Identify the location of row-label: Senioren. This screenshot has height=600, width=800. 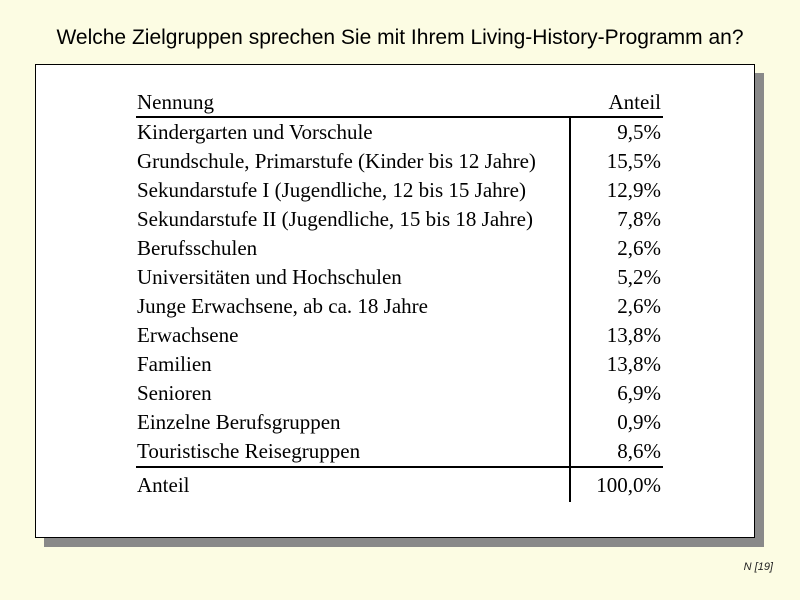
(174, 393).